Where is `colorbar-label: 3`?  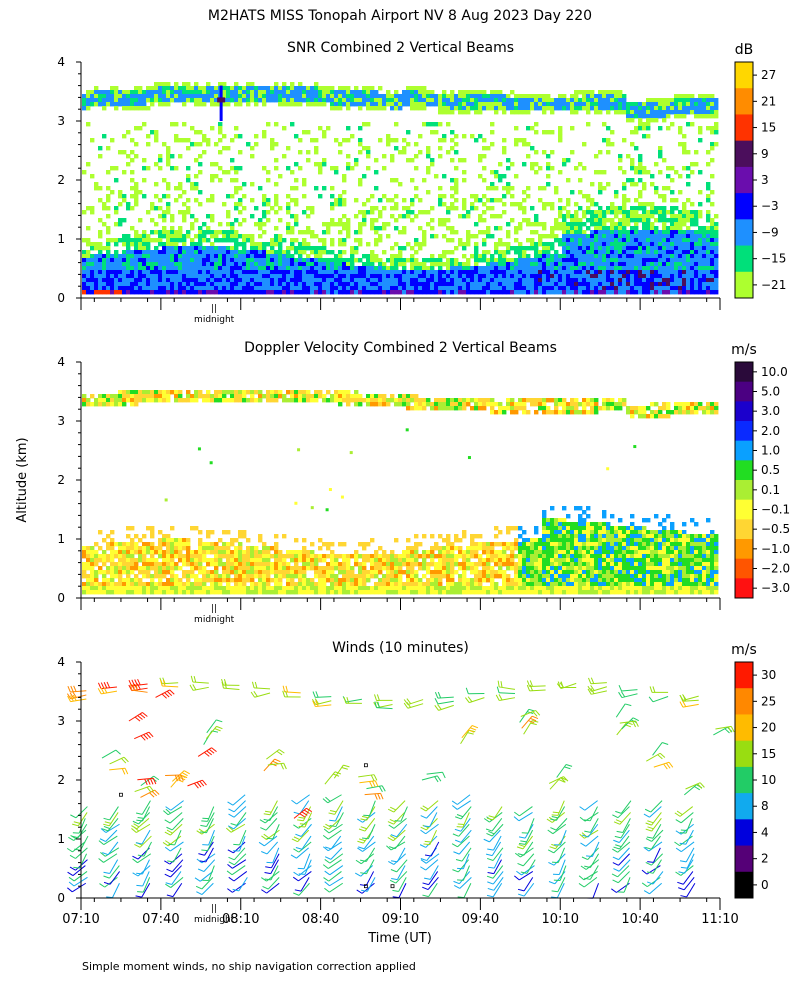
colorbar-label: 3 is located at coordinates (765, 180).